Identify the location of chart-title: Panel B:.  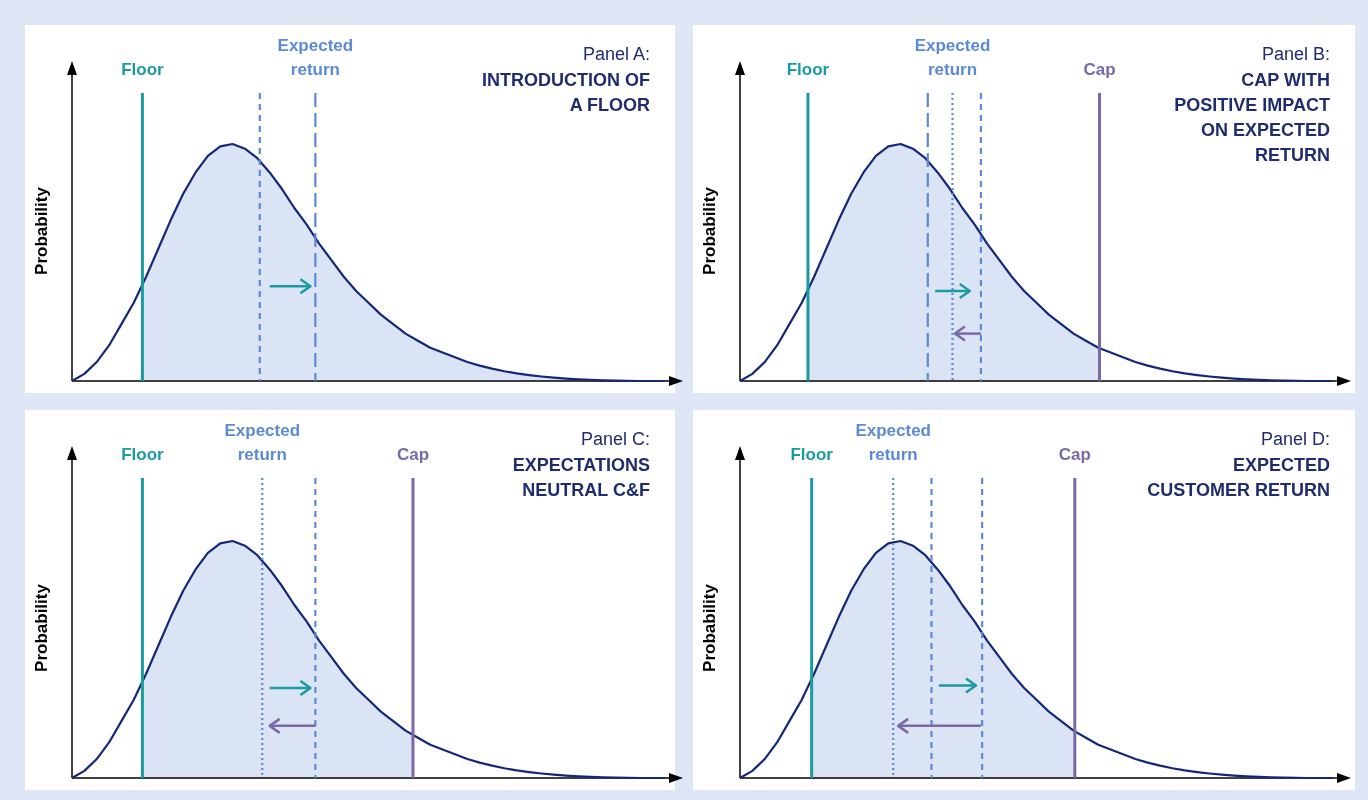
(1295, 54).